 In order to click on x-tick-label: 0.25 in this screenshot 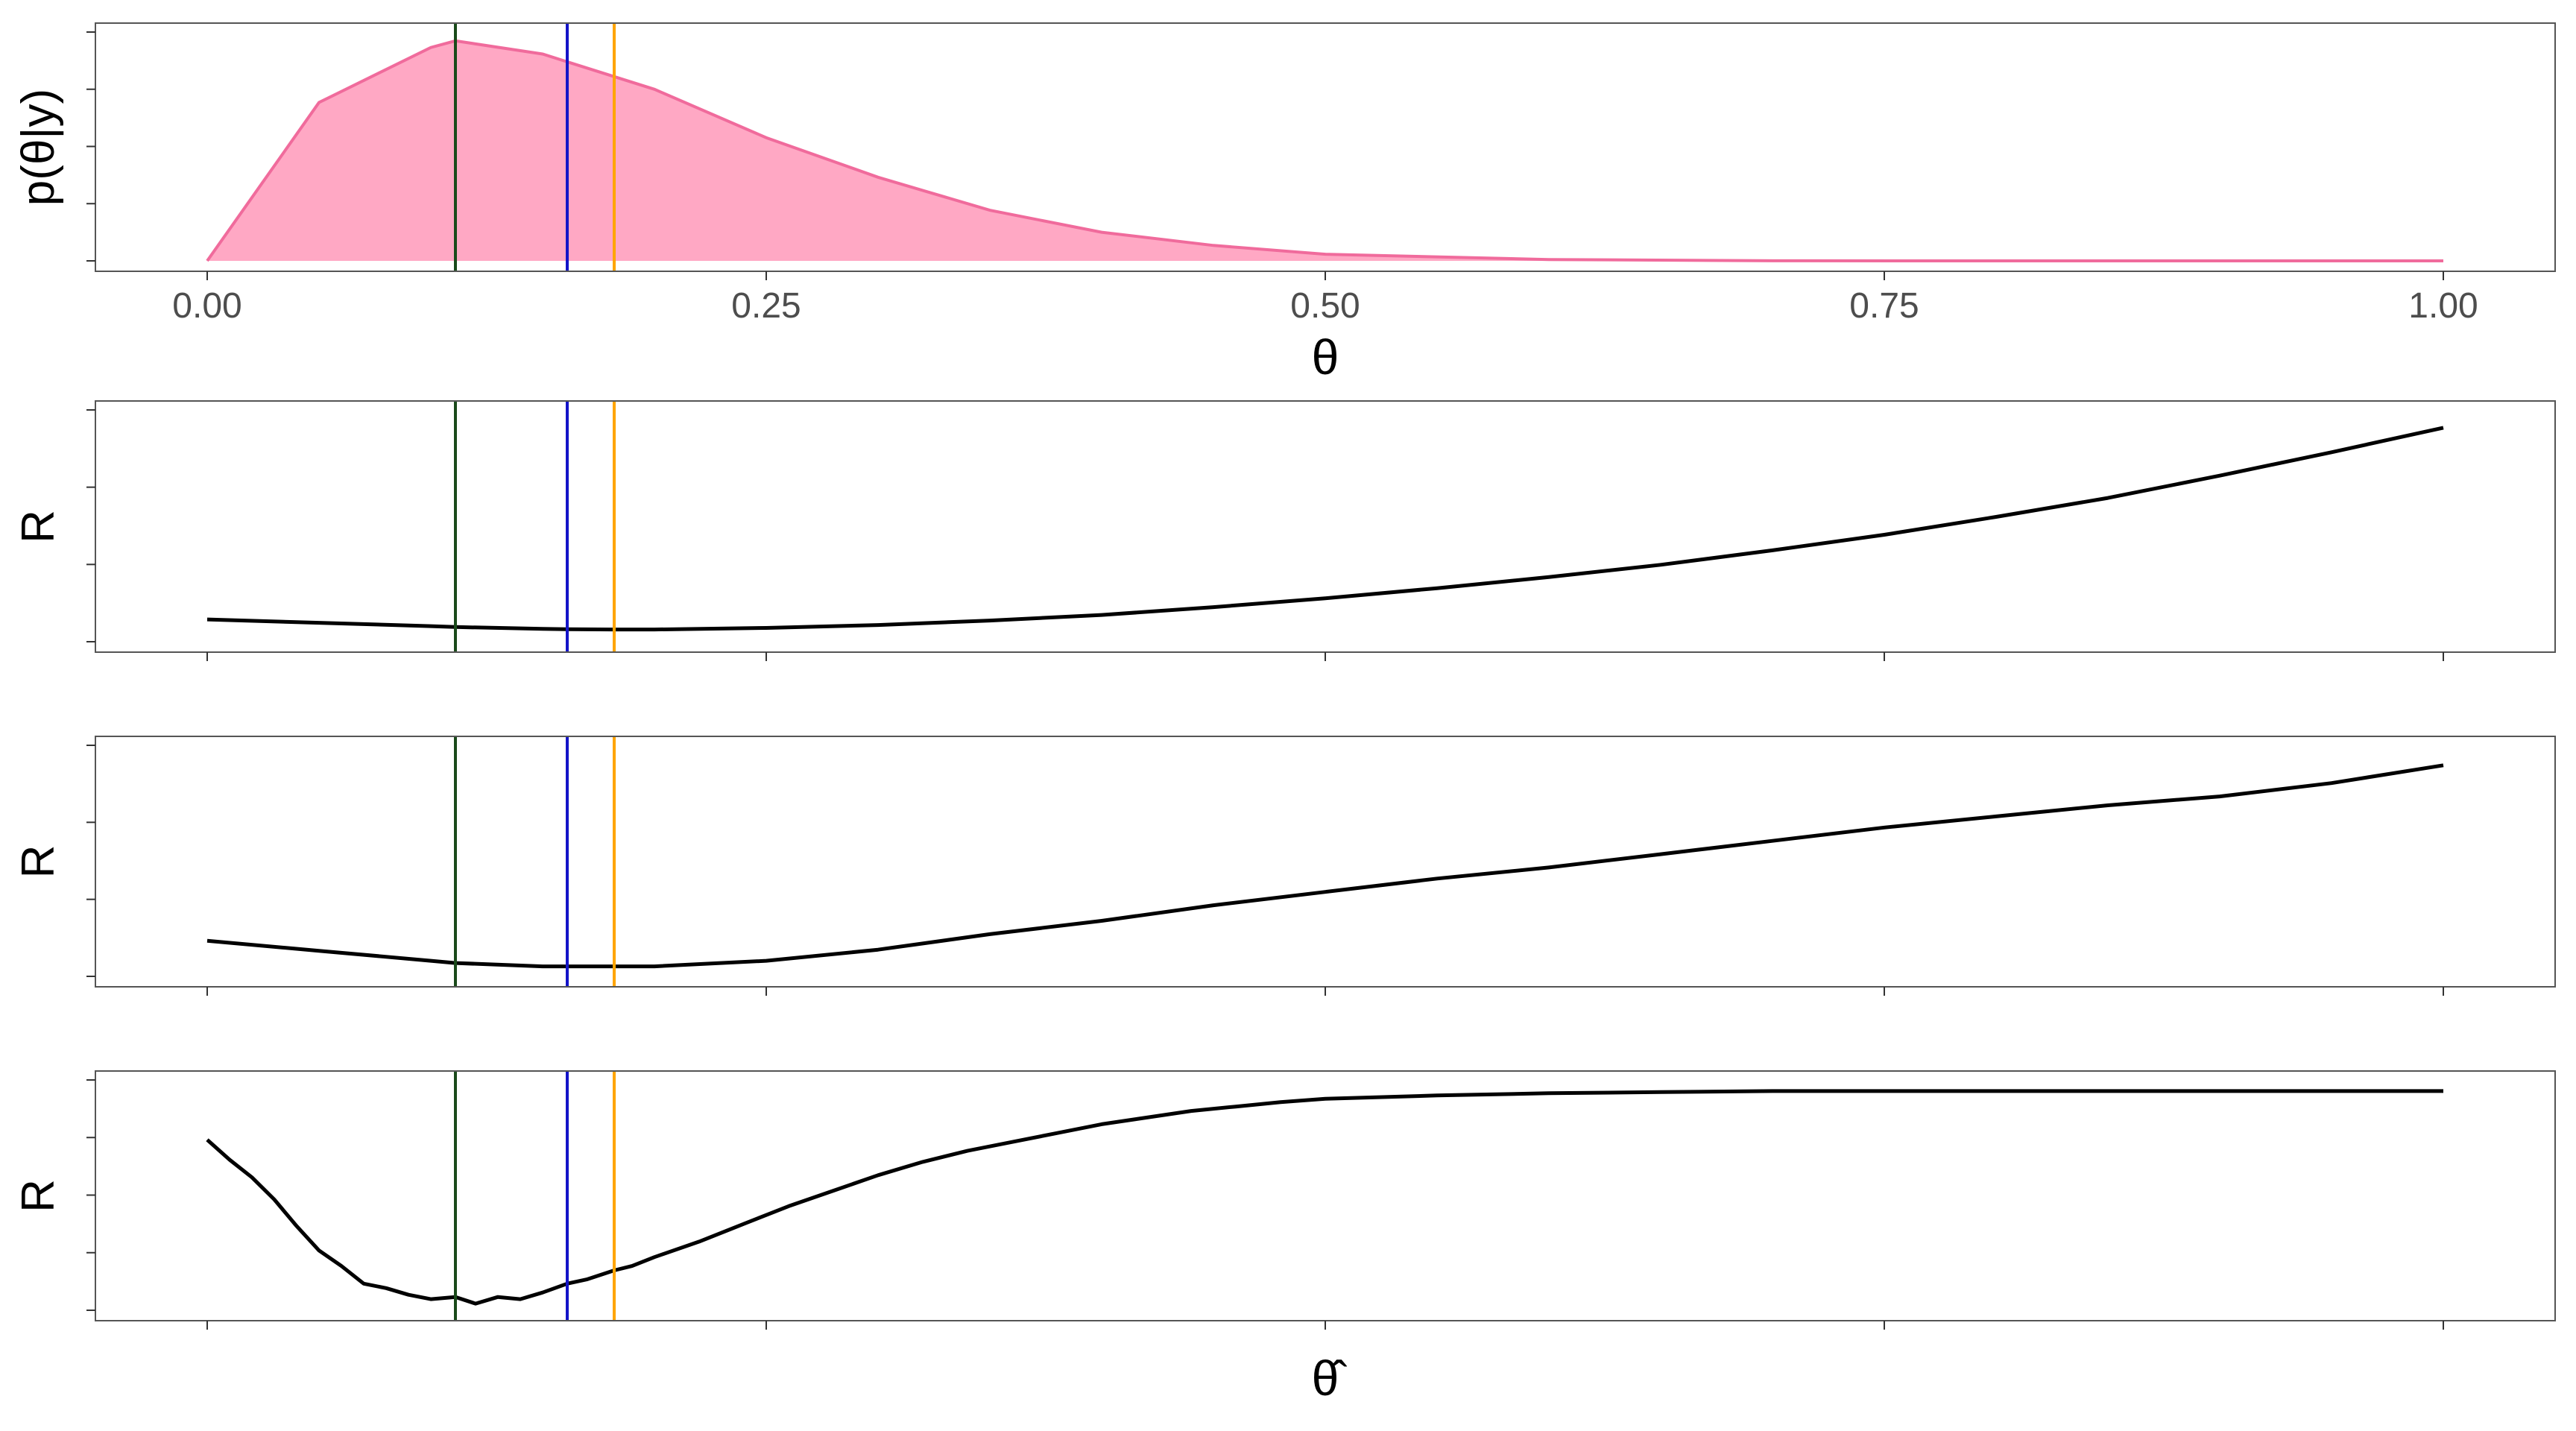, I will do `click(766, 306)`.